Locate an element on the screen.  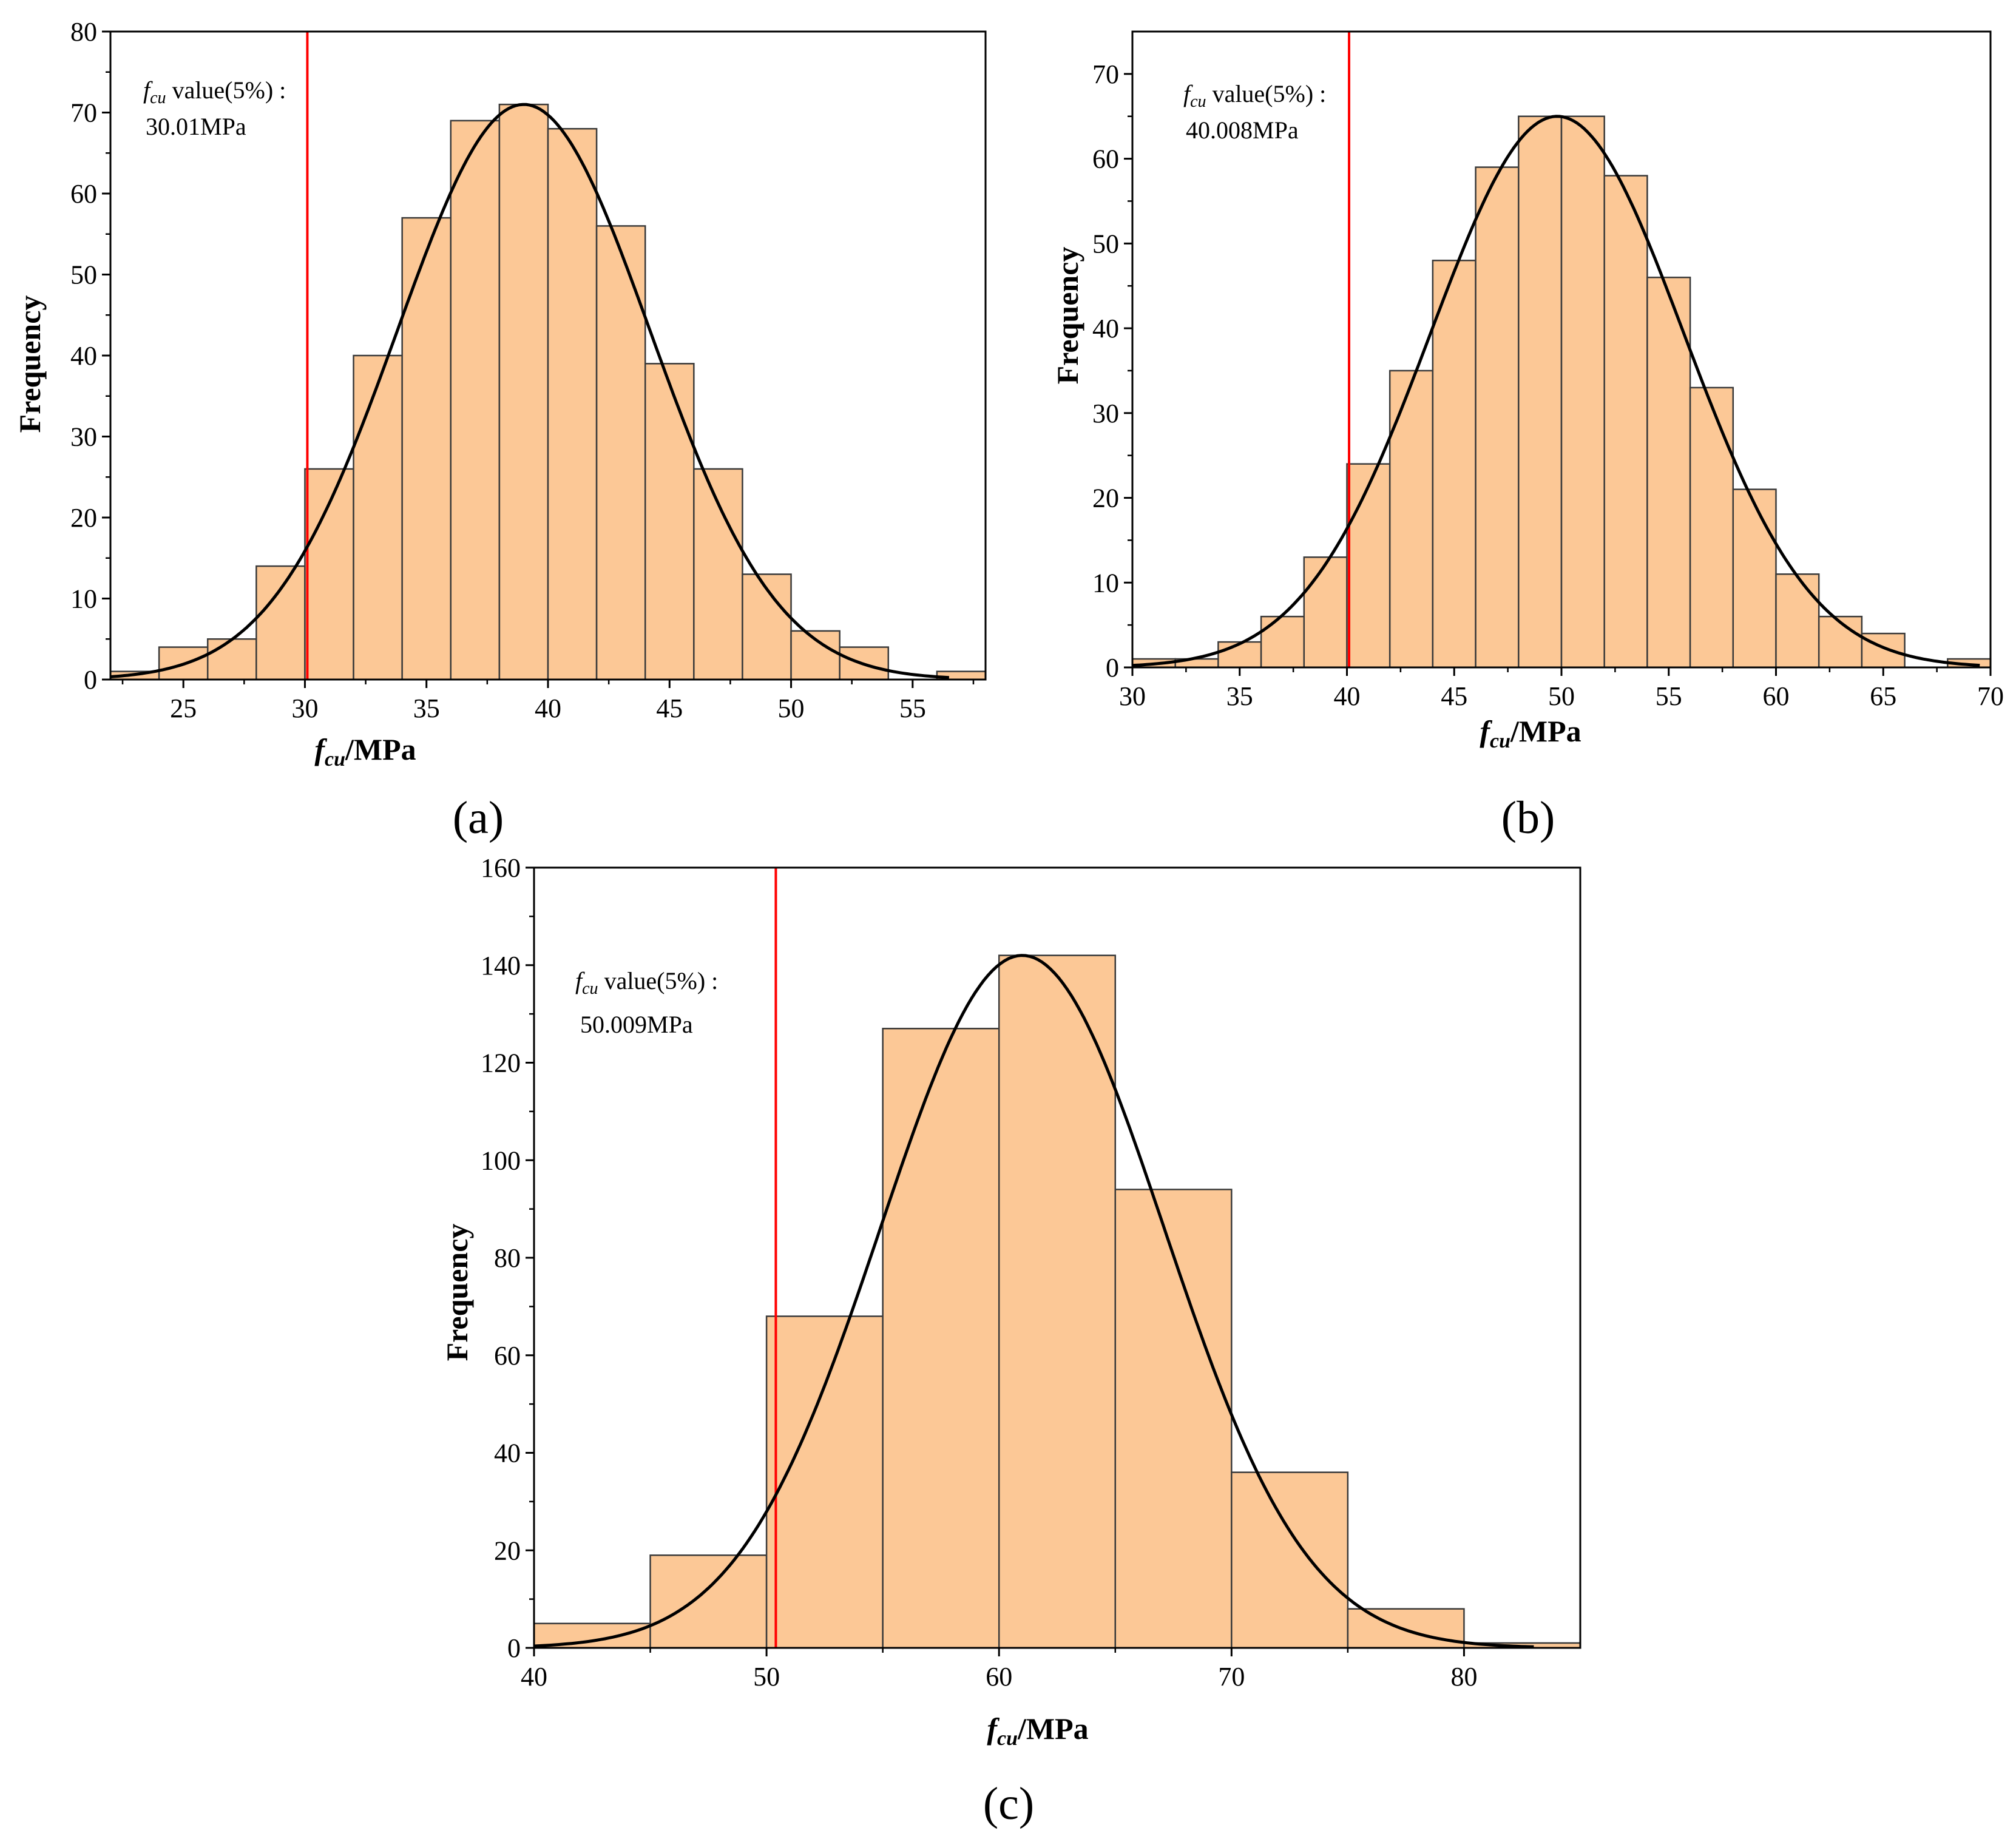
y-tick-label: 120 is located at coordinates (501, 1063).